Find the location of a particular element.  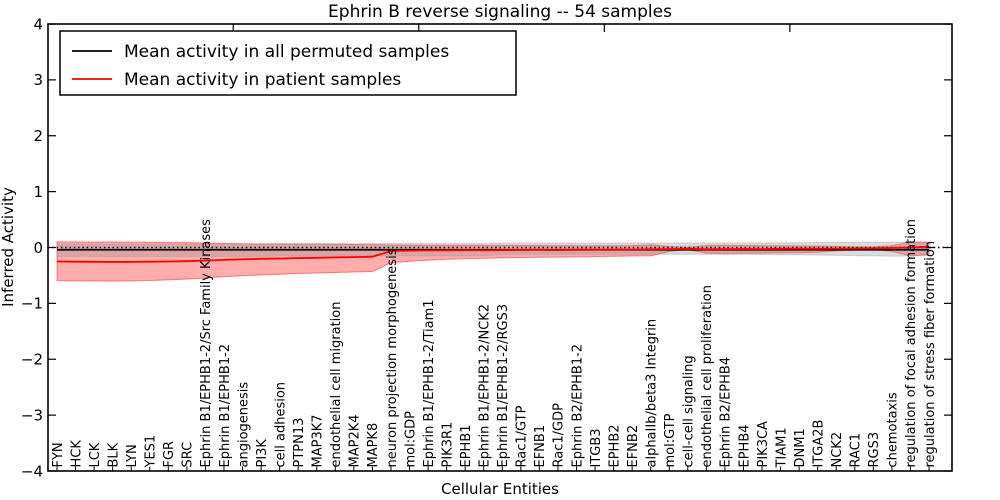

category-label: mol:GDP is located at coordinates (410, 439).